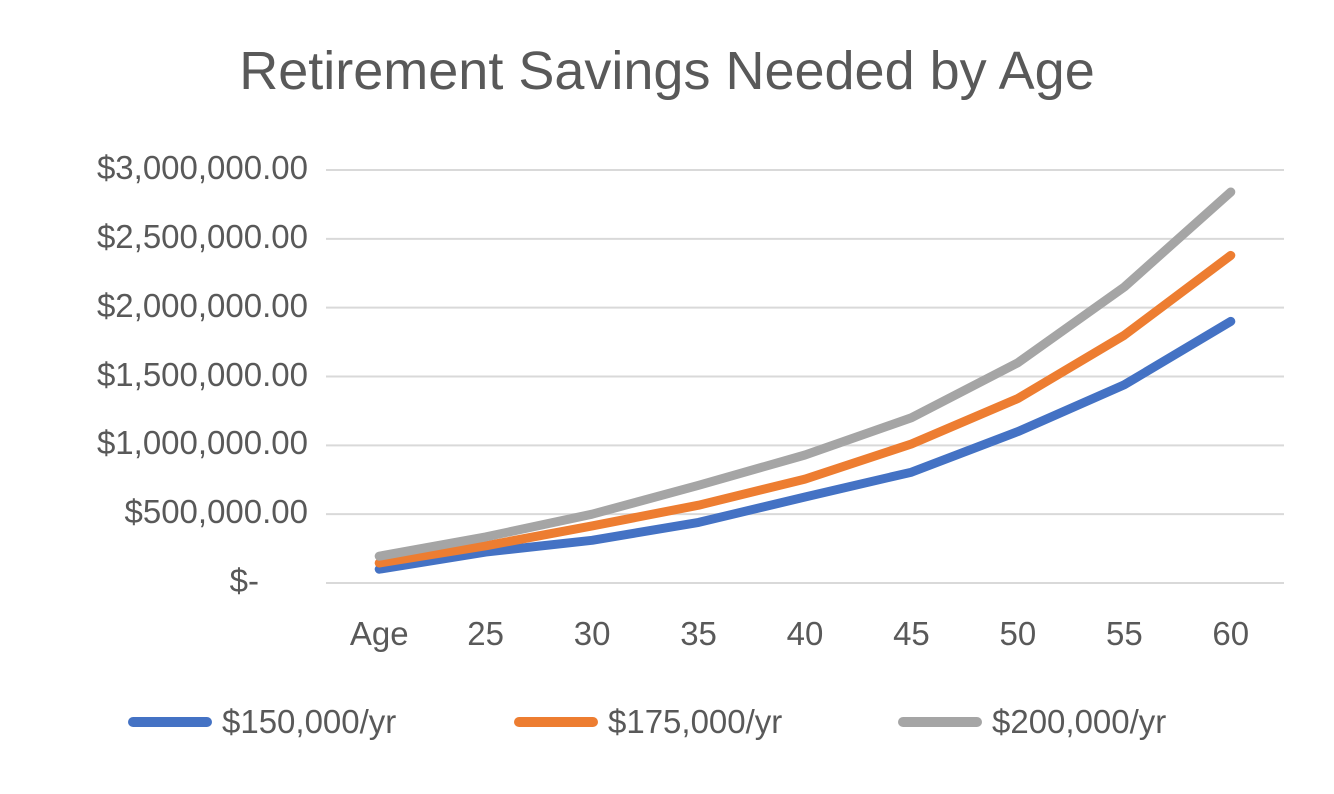 This screenshot has width=1334, height=794. Describe the element at coordinates (216, 512) in the screenshot. I see `y-tick-label: $500,000.00` at that location.